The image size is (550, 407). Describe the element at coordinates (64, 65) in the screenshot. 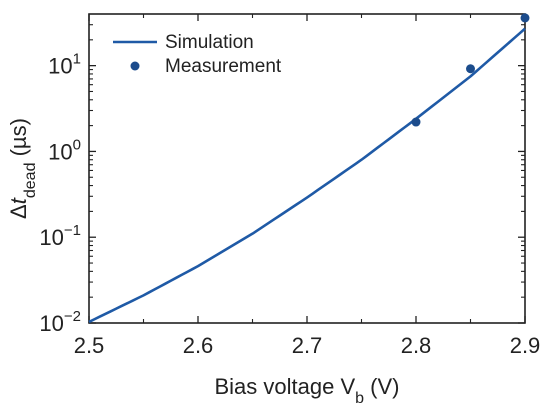

I see `y-tick-label: 10¹` at that location.